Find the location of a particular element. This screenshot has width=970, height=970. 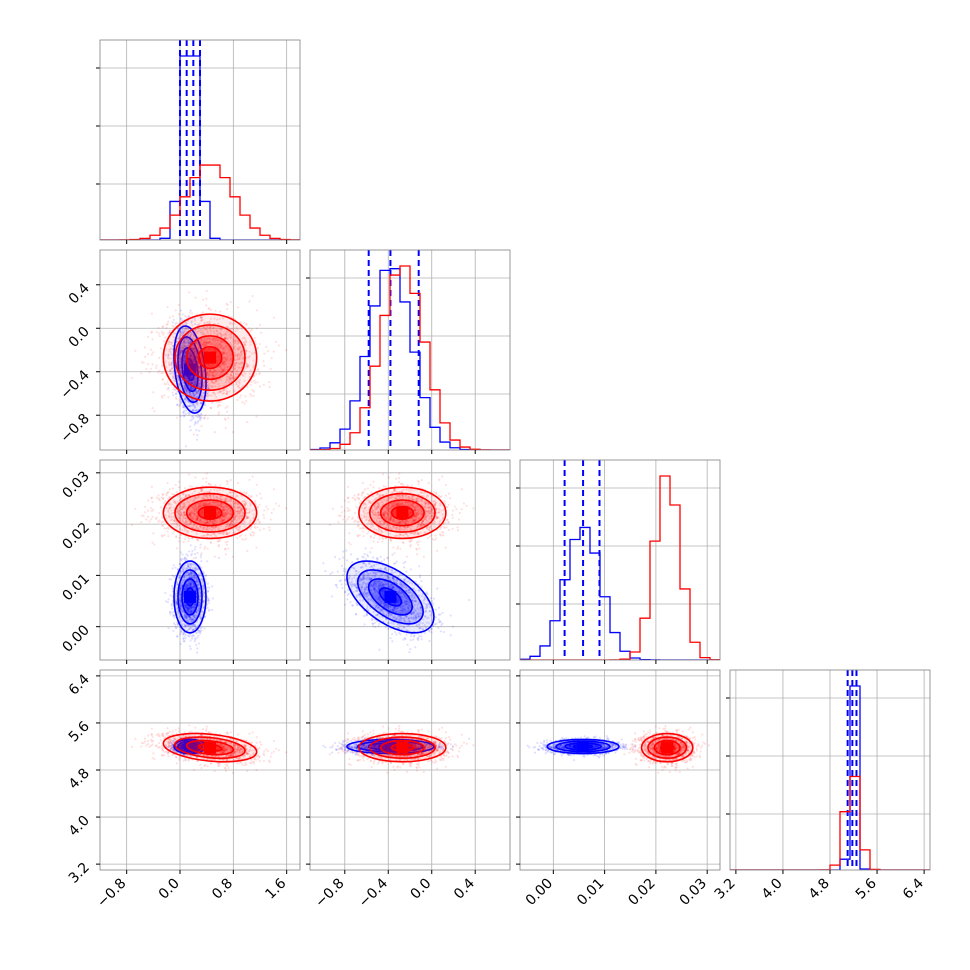

y-tick-label: −0.8 is located at coordinates (74, 428).